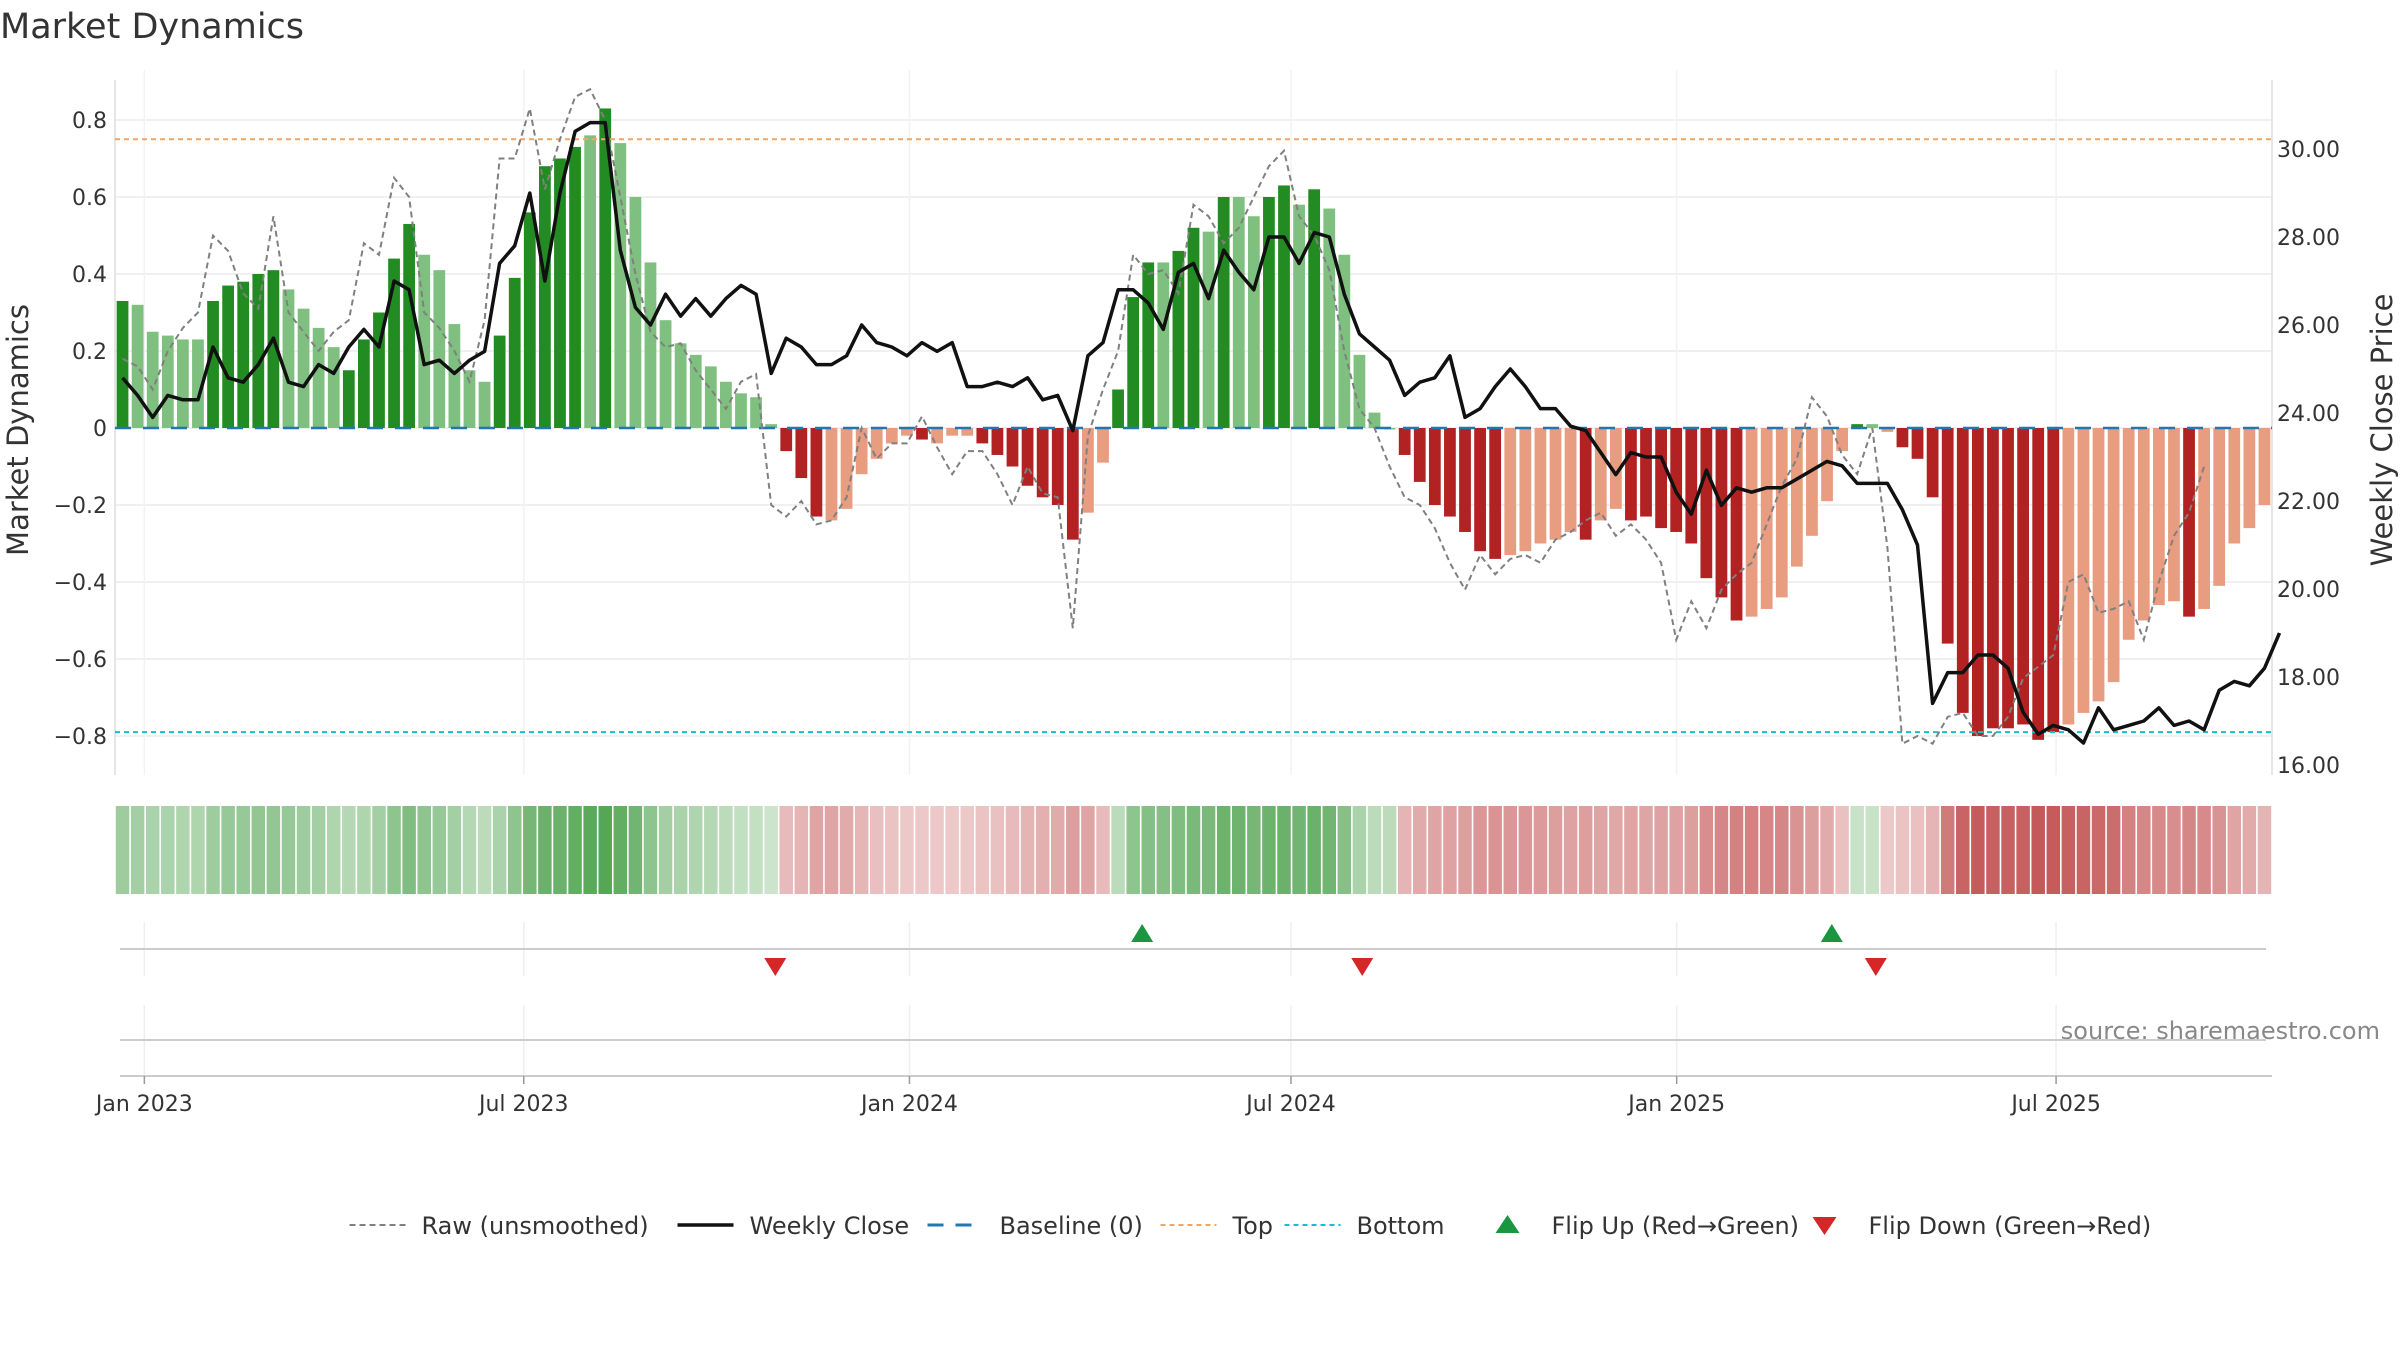  I want to click on left-tick-label: 0.8, so click(89, 121).